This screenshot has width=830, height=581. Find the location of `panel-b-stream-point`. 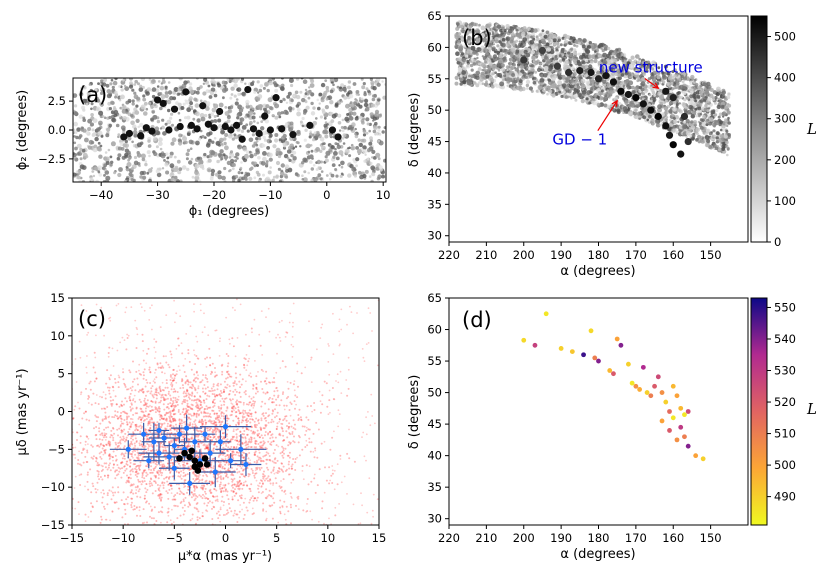

panel-b-stream-point is located at coordinates (613, 82).